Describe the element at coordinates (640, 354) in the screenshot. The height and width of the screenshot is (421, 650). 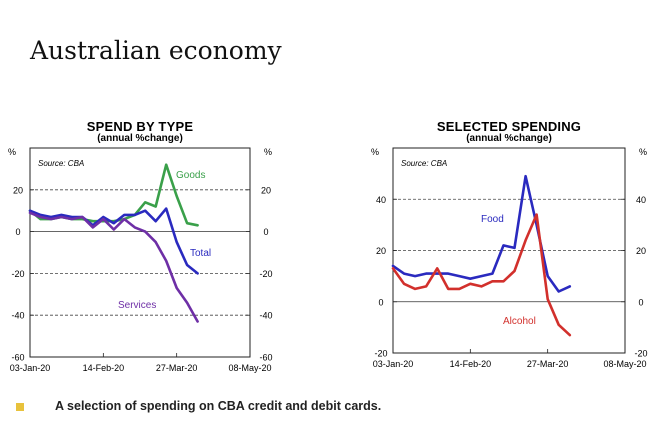
I see `chart-2-ytick-right-label: -20` at that location.